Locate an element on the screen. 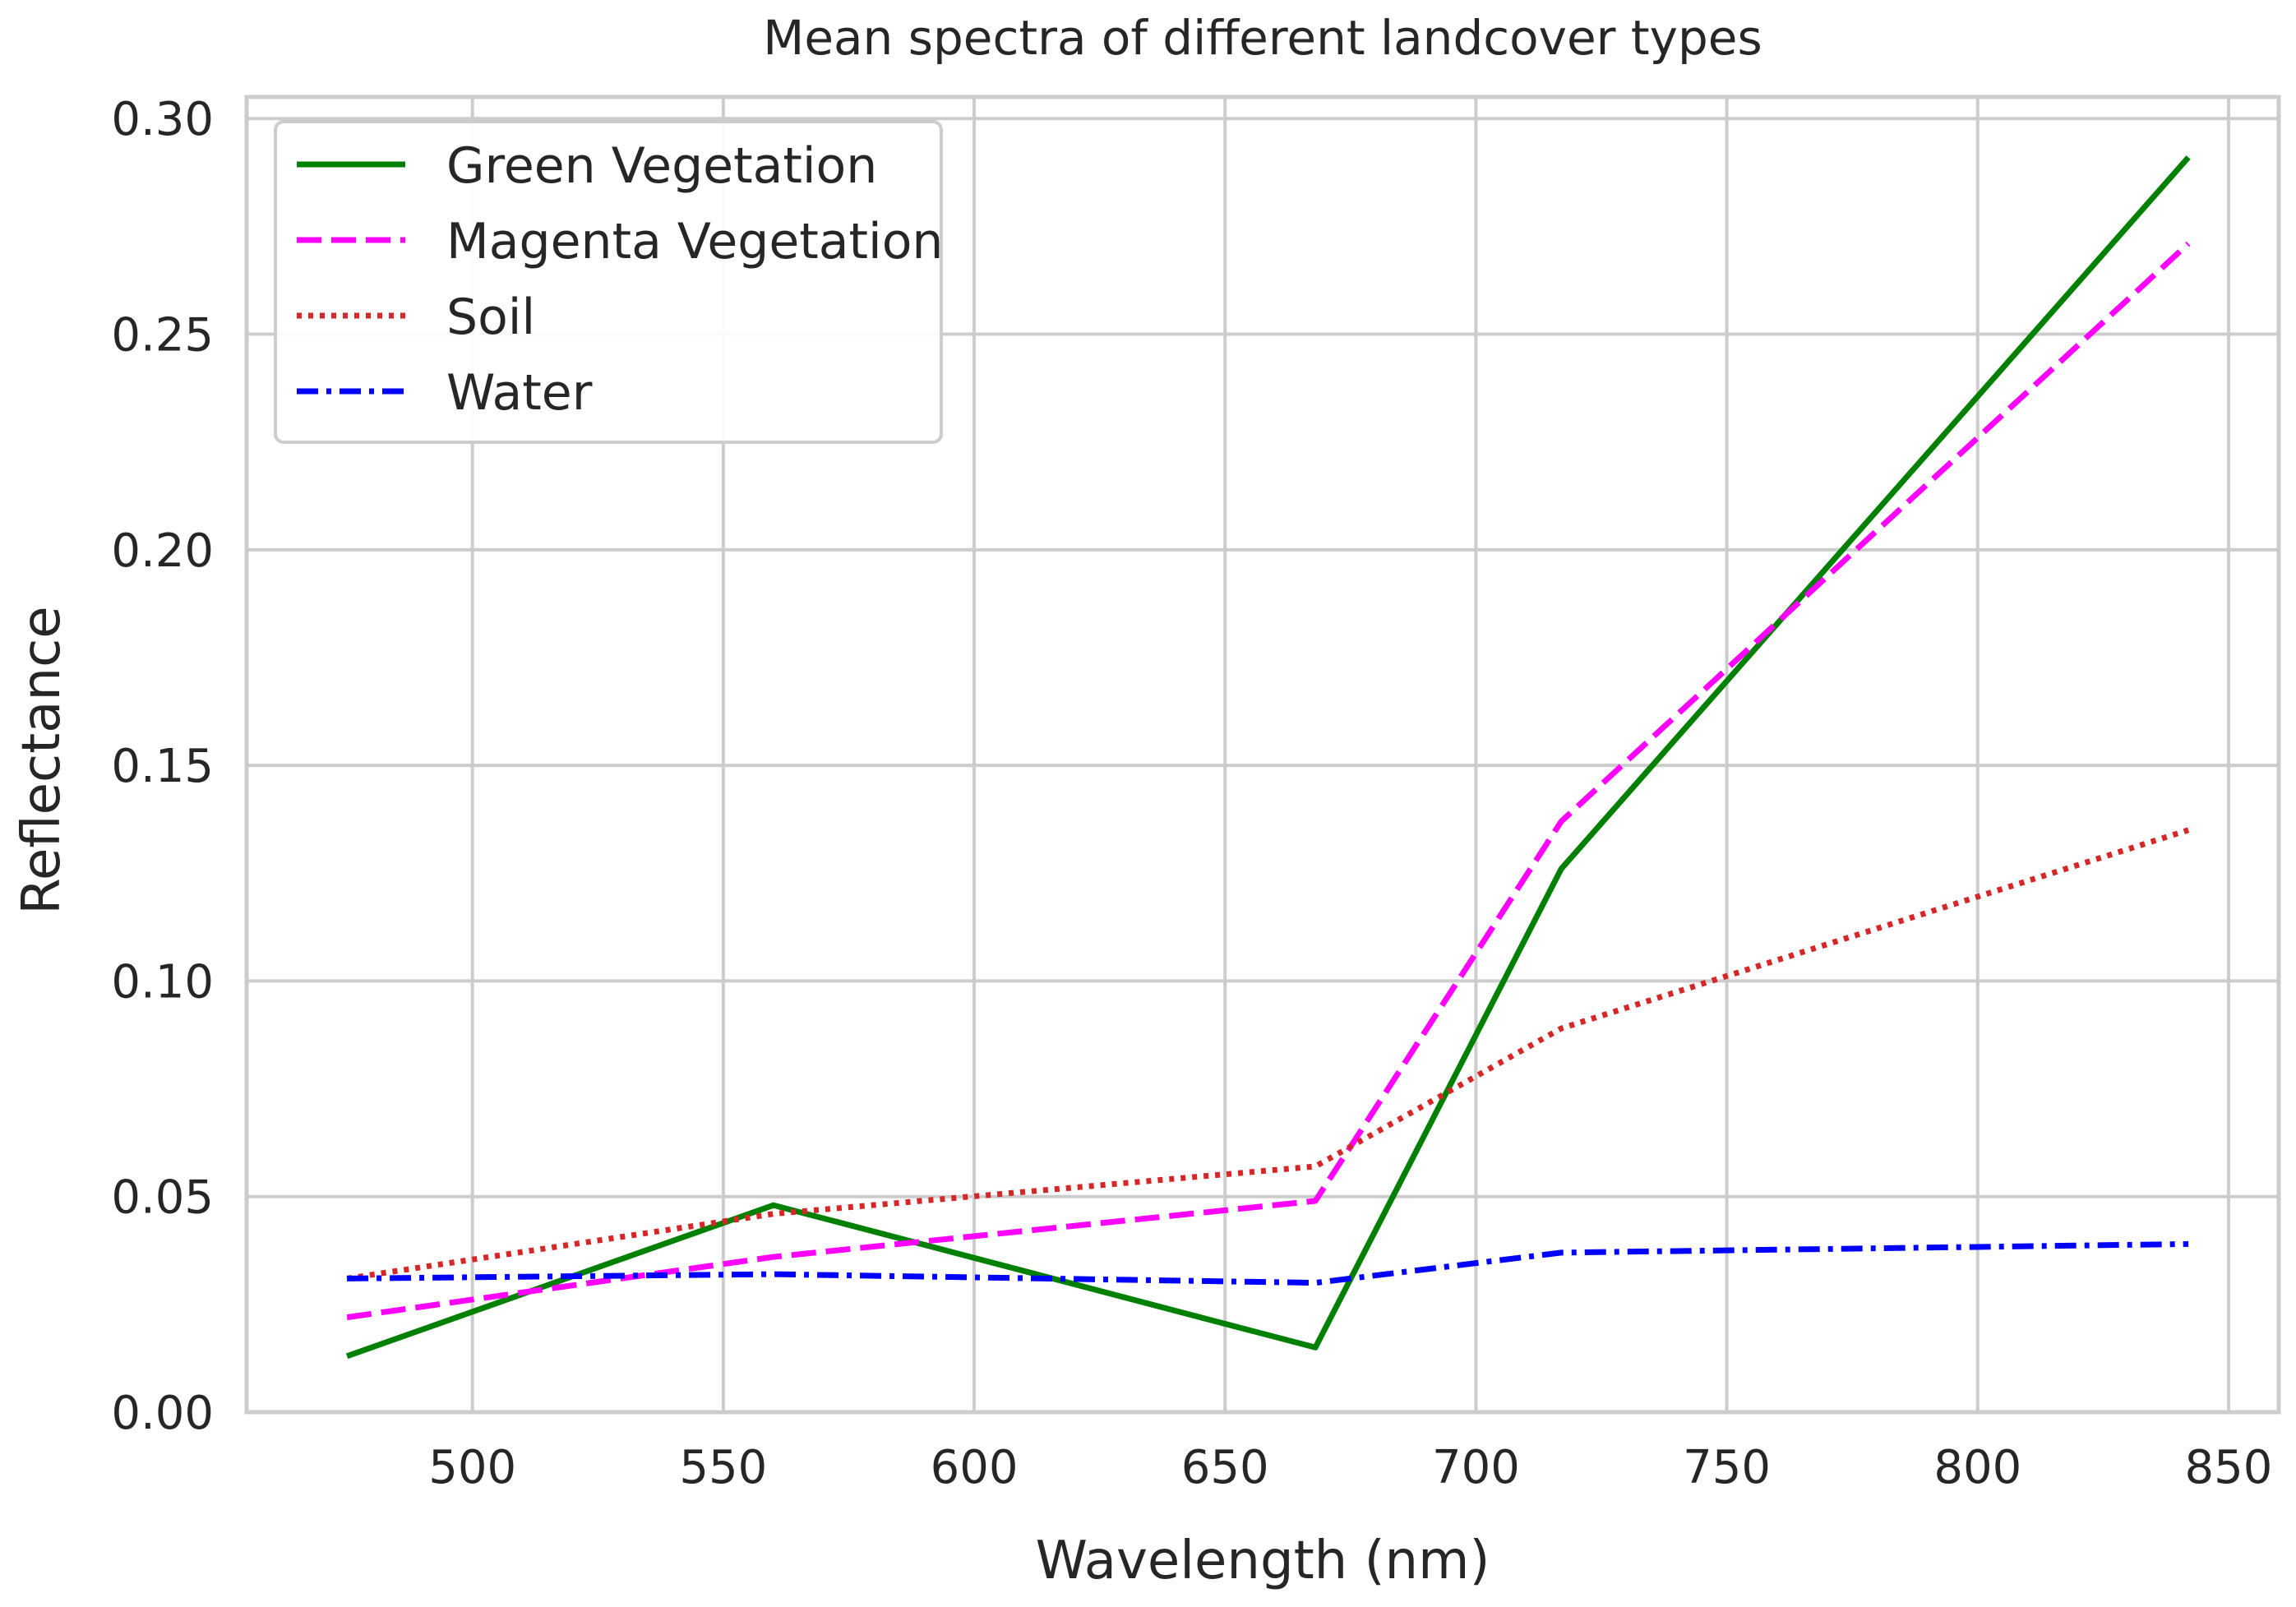 This screenshot has width=2296, height=1607. x-tick-label: 650 is located at coordinates (1225, 1467).